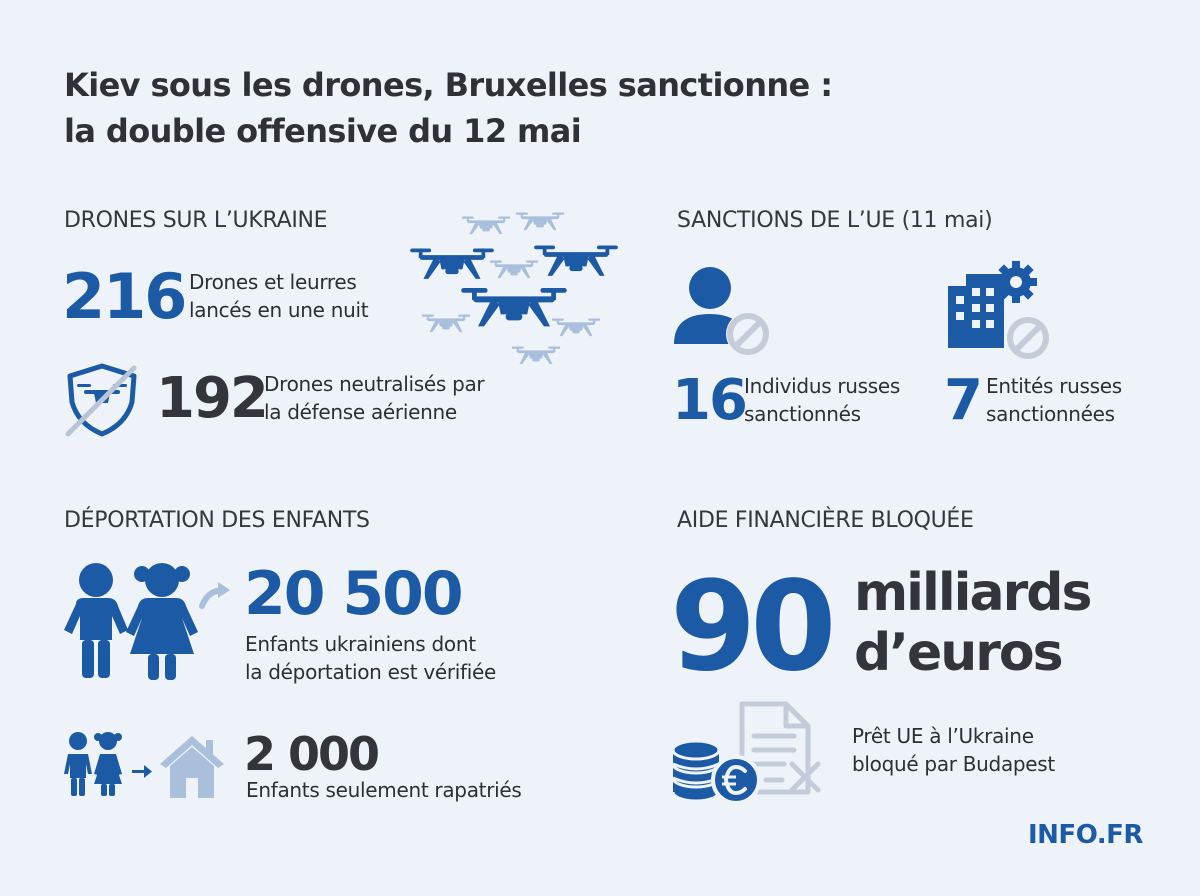  Describe the element at coordinates (312, 754) in the screenshot. I see `children-repatriated-value: 2 000` at that location.